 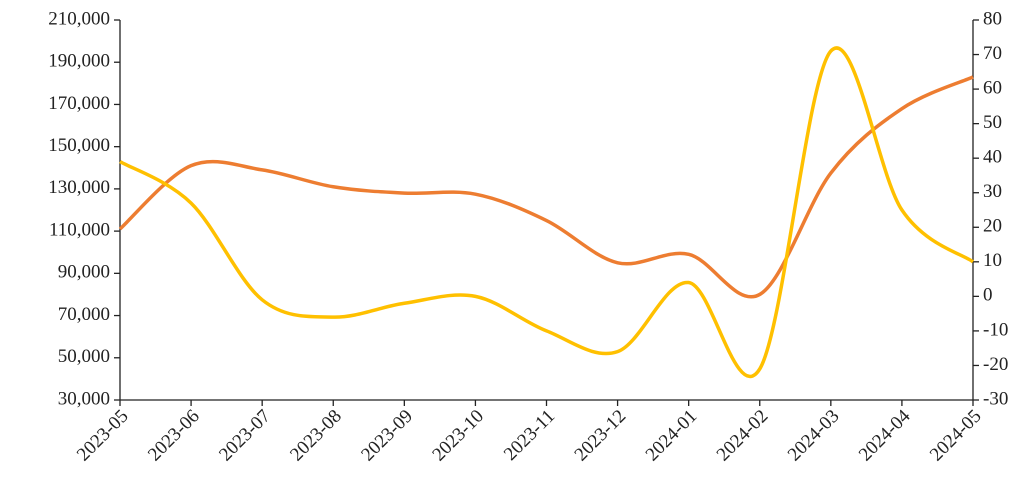 I want to click on x-tick-label: 2023-09, so click(x=387, y=436).